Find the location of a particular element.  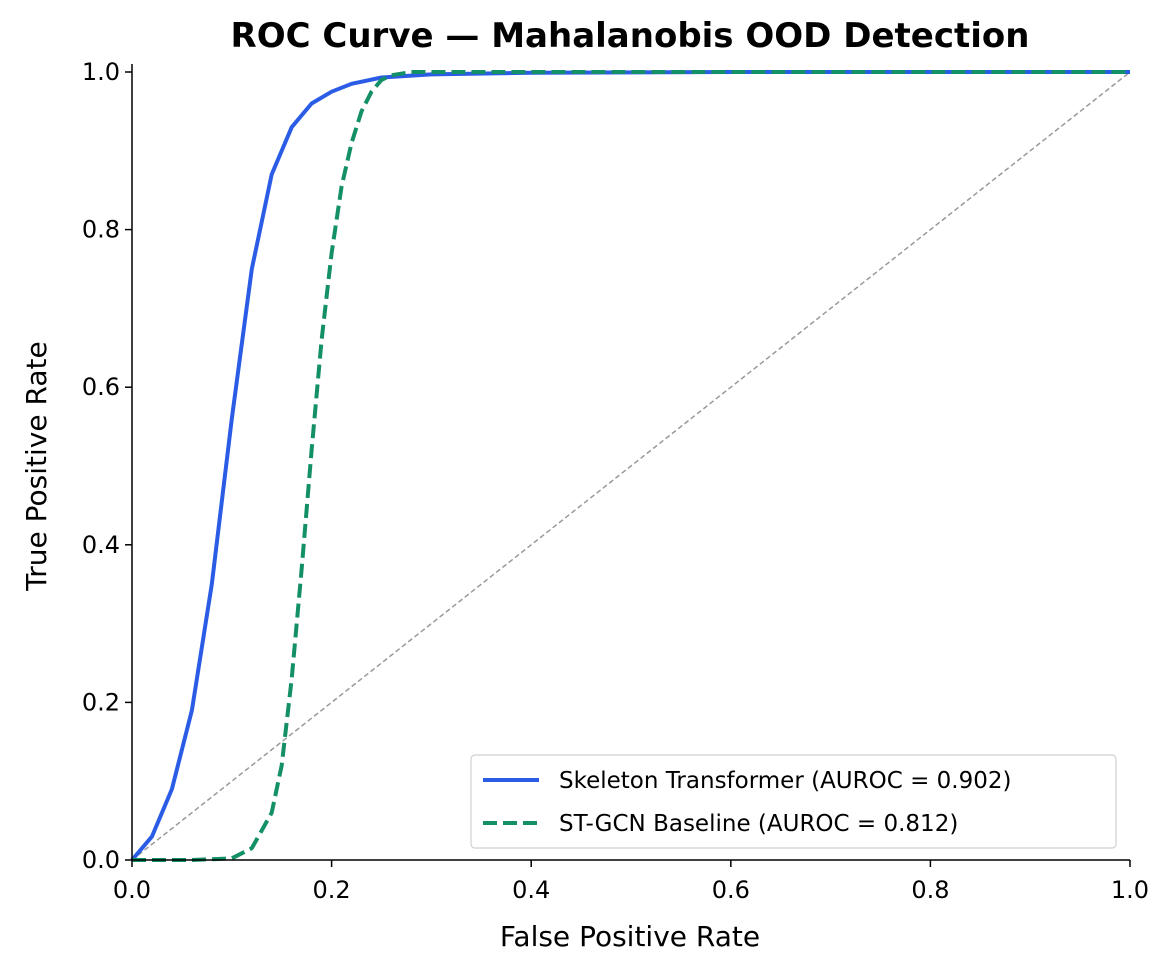

legend-box is located at coordinates (793, 801).